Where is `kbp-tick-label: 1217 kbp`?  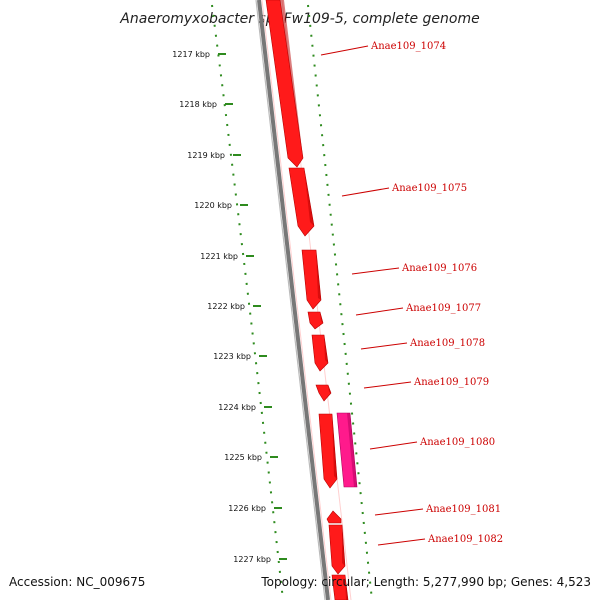 kbp-tick-label: 1217 kbp is located at coordinates (191, 54).